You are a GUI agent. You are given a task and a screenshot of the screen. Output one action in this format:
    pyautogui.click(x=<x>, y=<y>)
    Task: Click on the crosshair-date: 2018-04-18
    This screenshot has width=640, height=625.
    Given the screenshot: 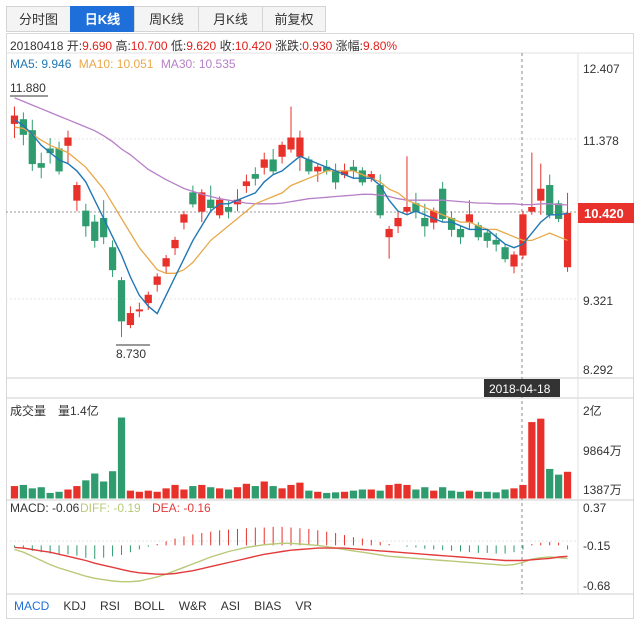 What is the action you would take?
    pyautogui.click(x=520, y=389)
    